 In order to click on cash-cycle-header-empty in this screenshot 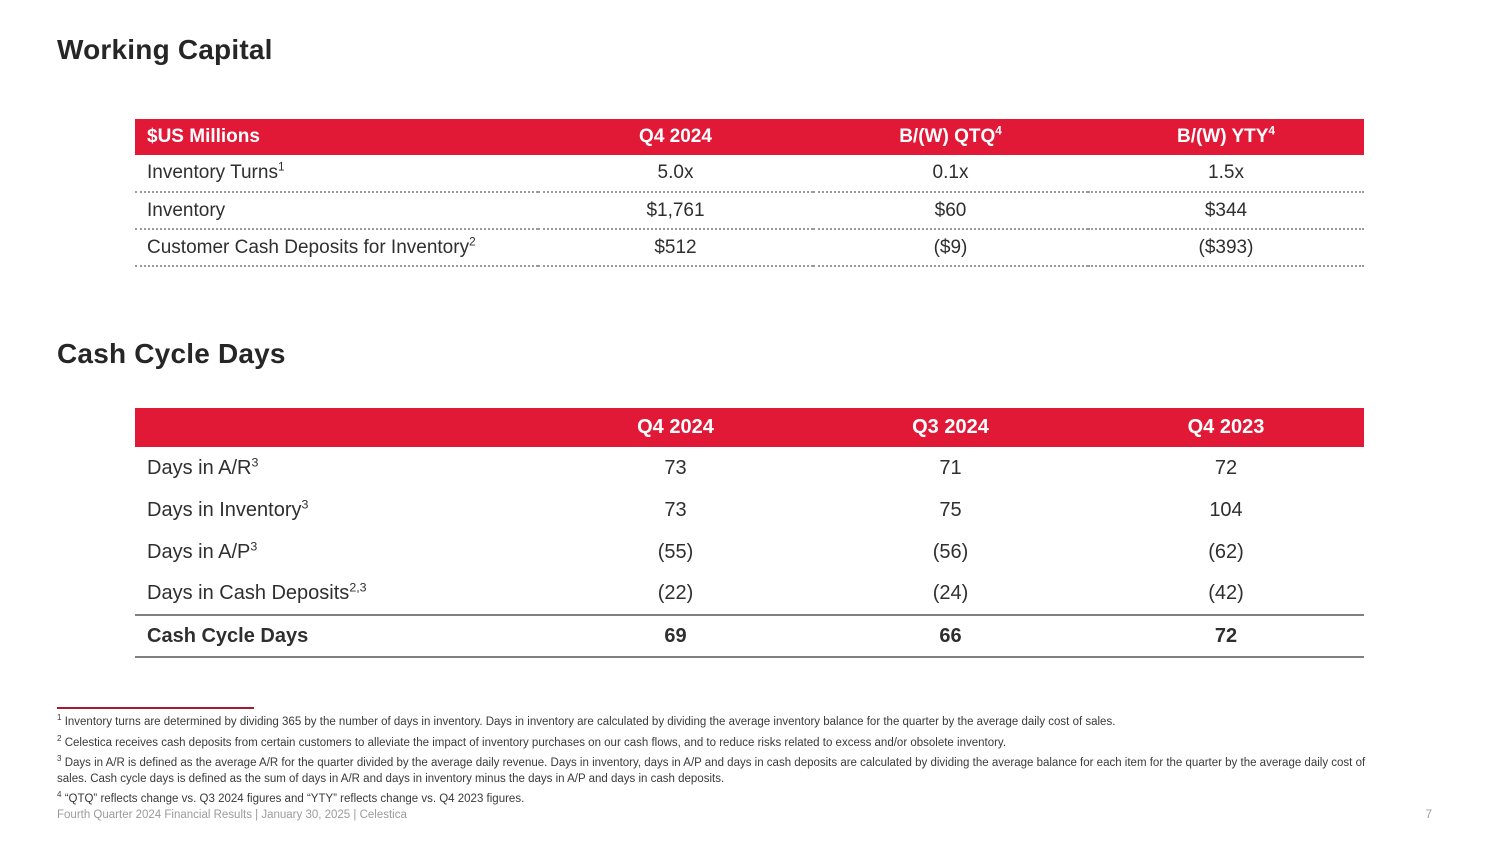, I will do `click(336, 427)`.